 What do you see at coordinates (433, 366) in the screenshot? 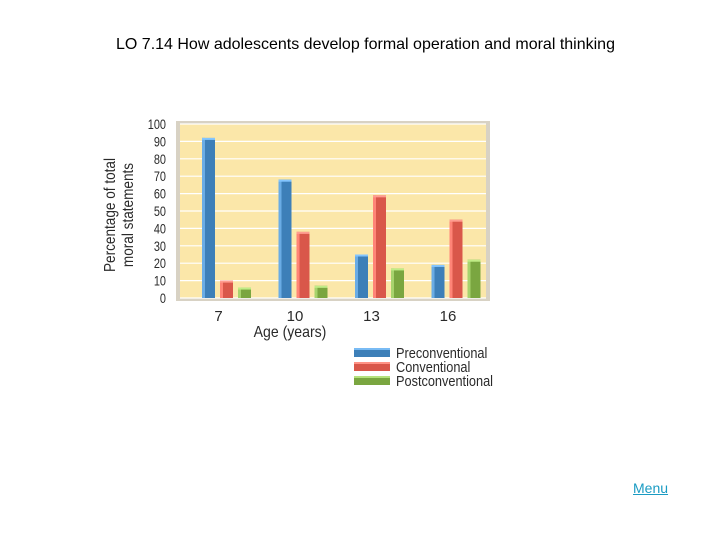
I see `legend-label: Conventional` at bounding box center [433, 366].